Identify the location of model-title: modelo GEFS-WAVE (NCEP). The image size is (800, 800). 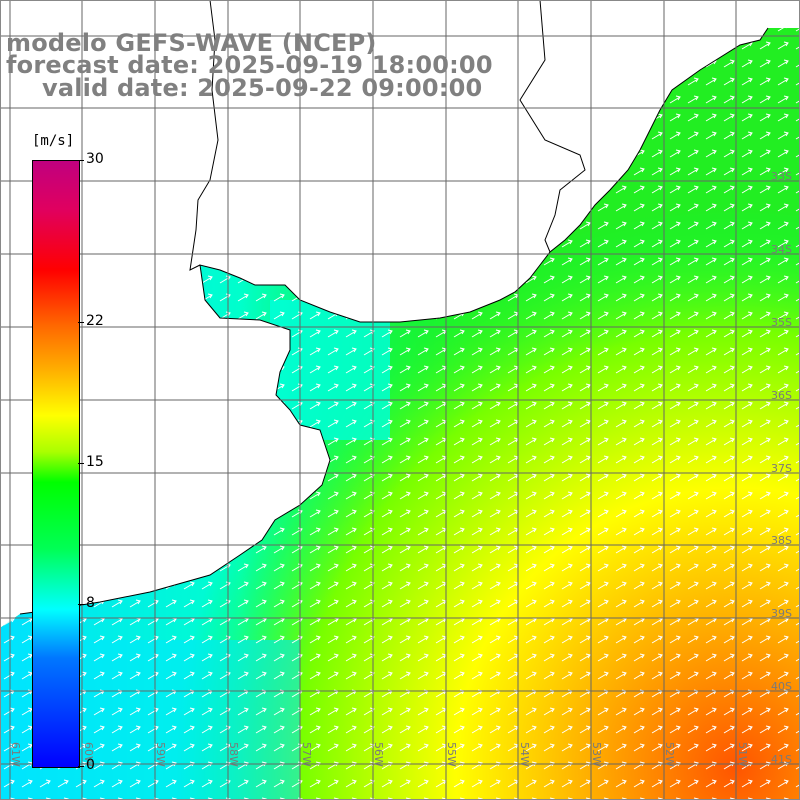
(191, 43).